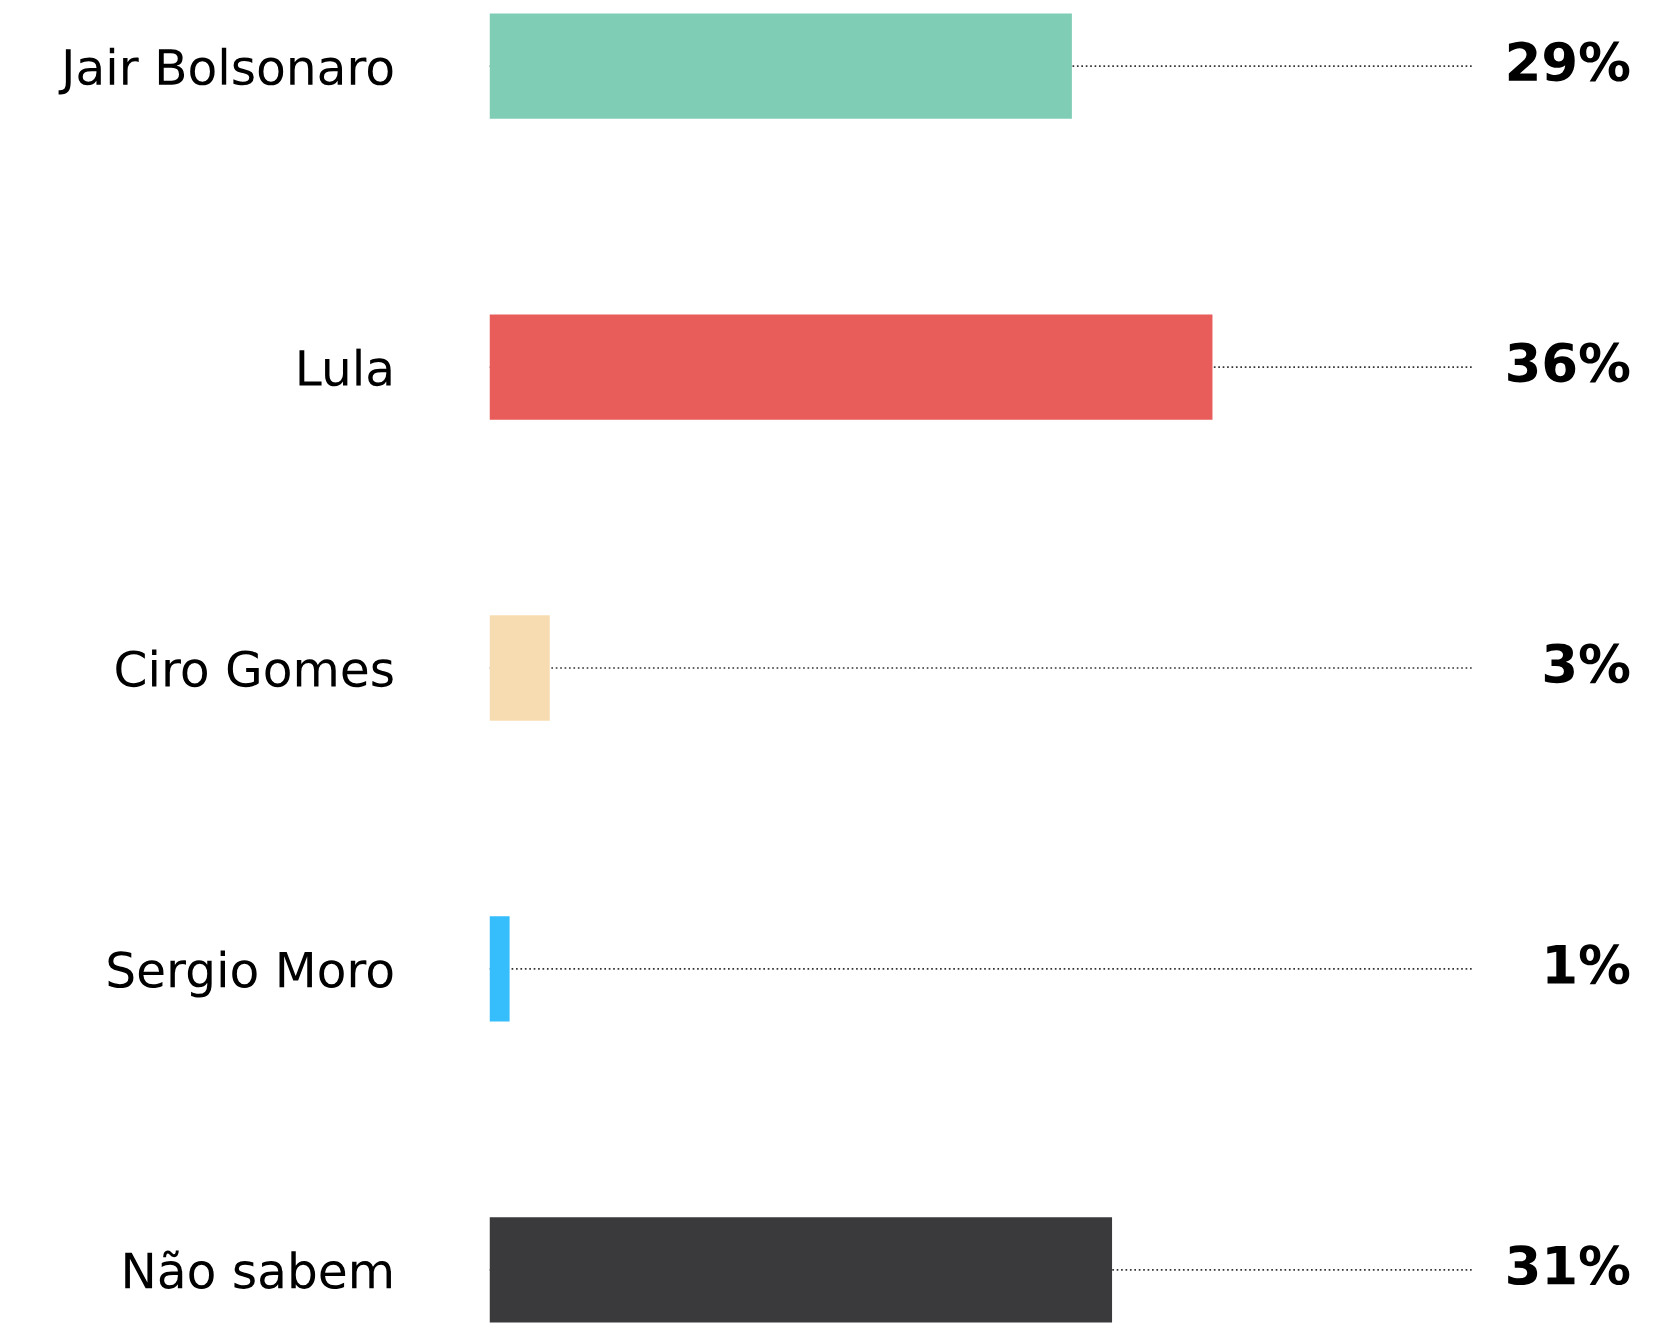 Image resolution: width=1665 pixels, height=1336 pixels. What do you see at coordinates (345, 367) in the screenshot?
I see `y-tick-label: Lula` at bounding box center [345, 367].